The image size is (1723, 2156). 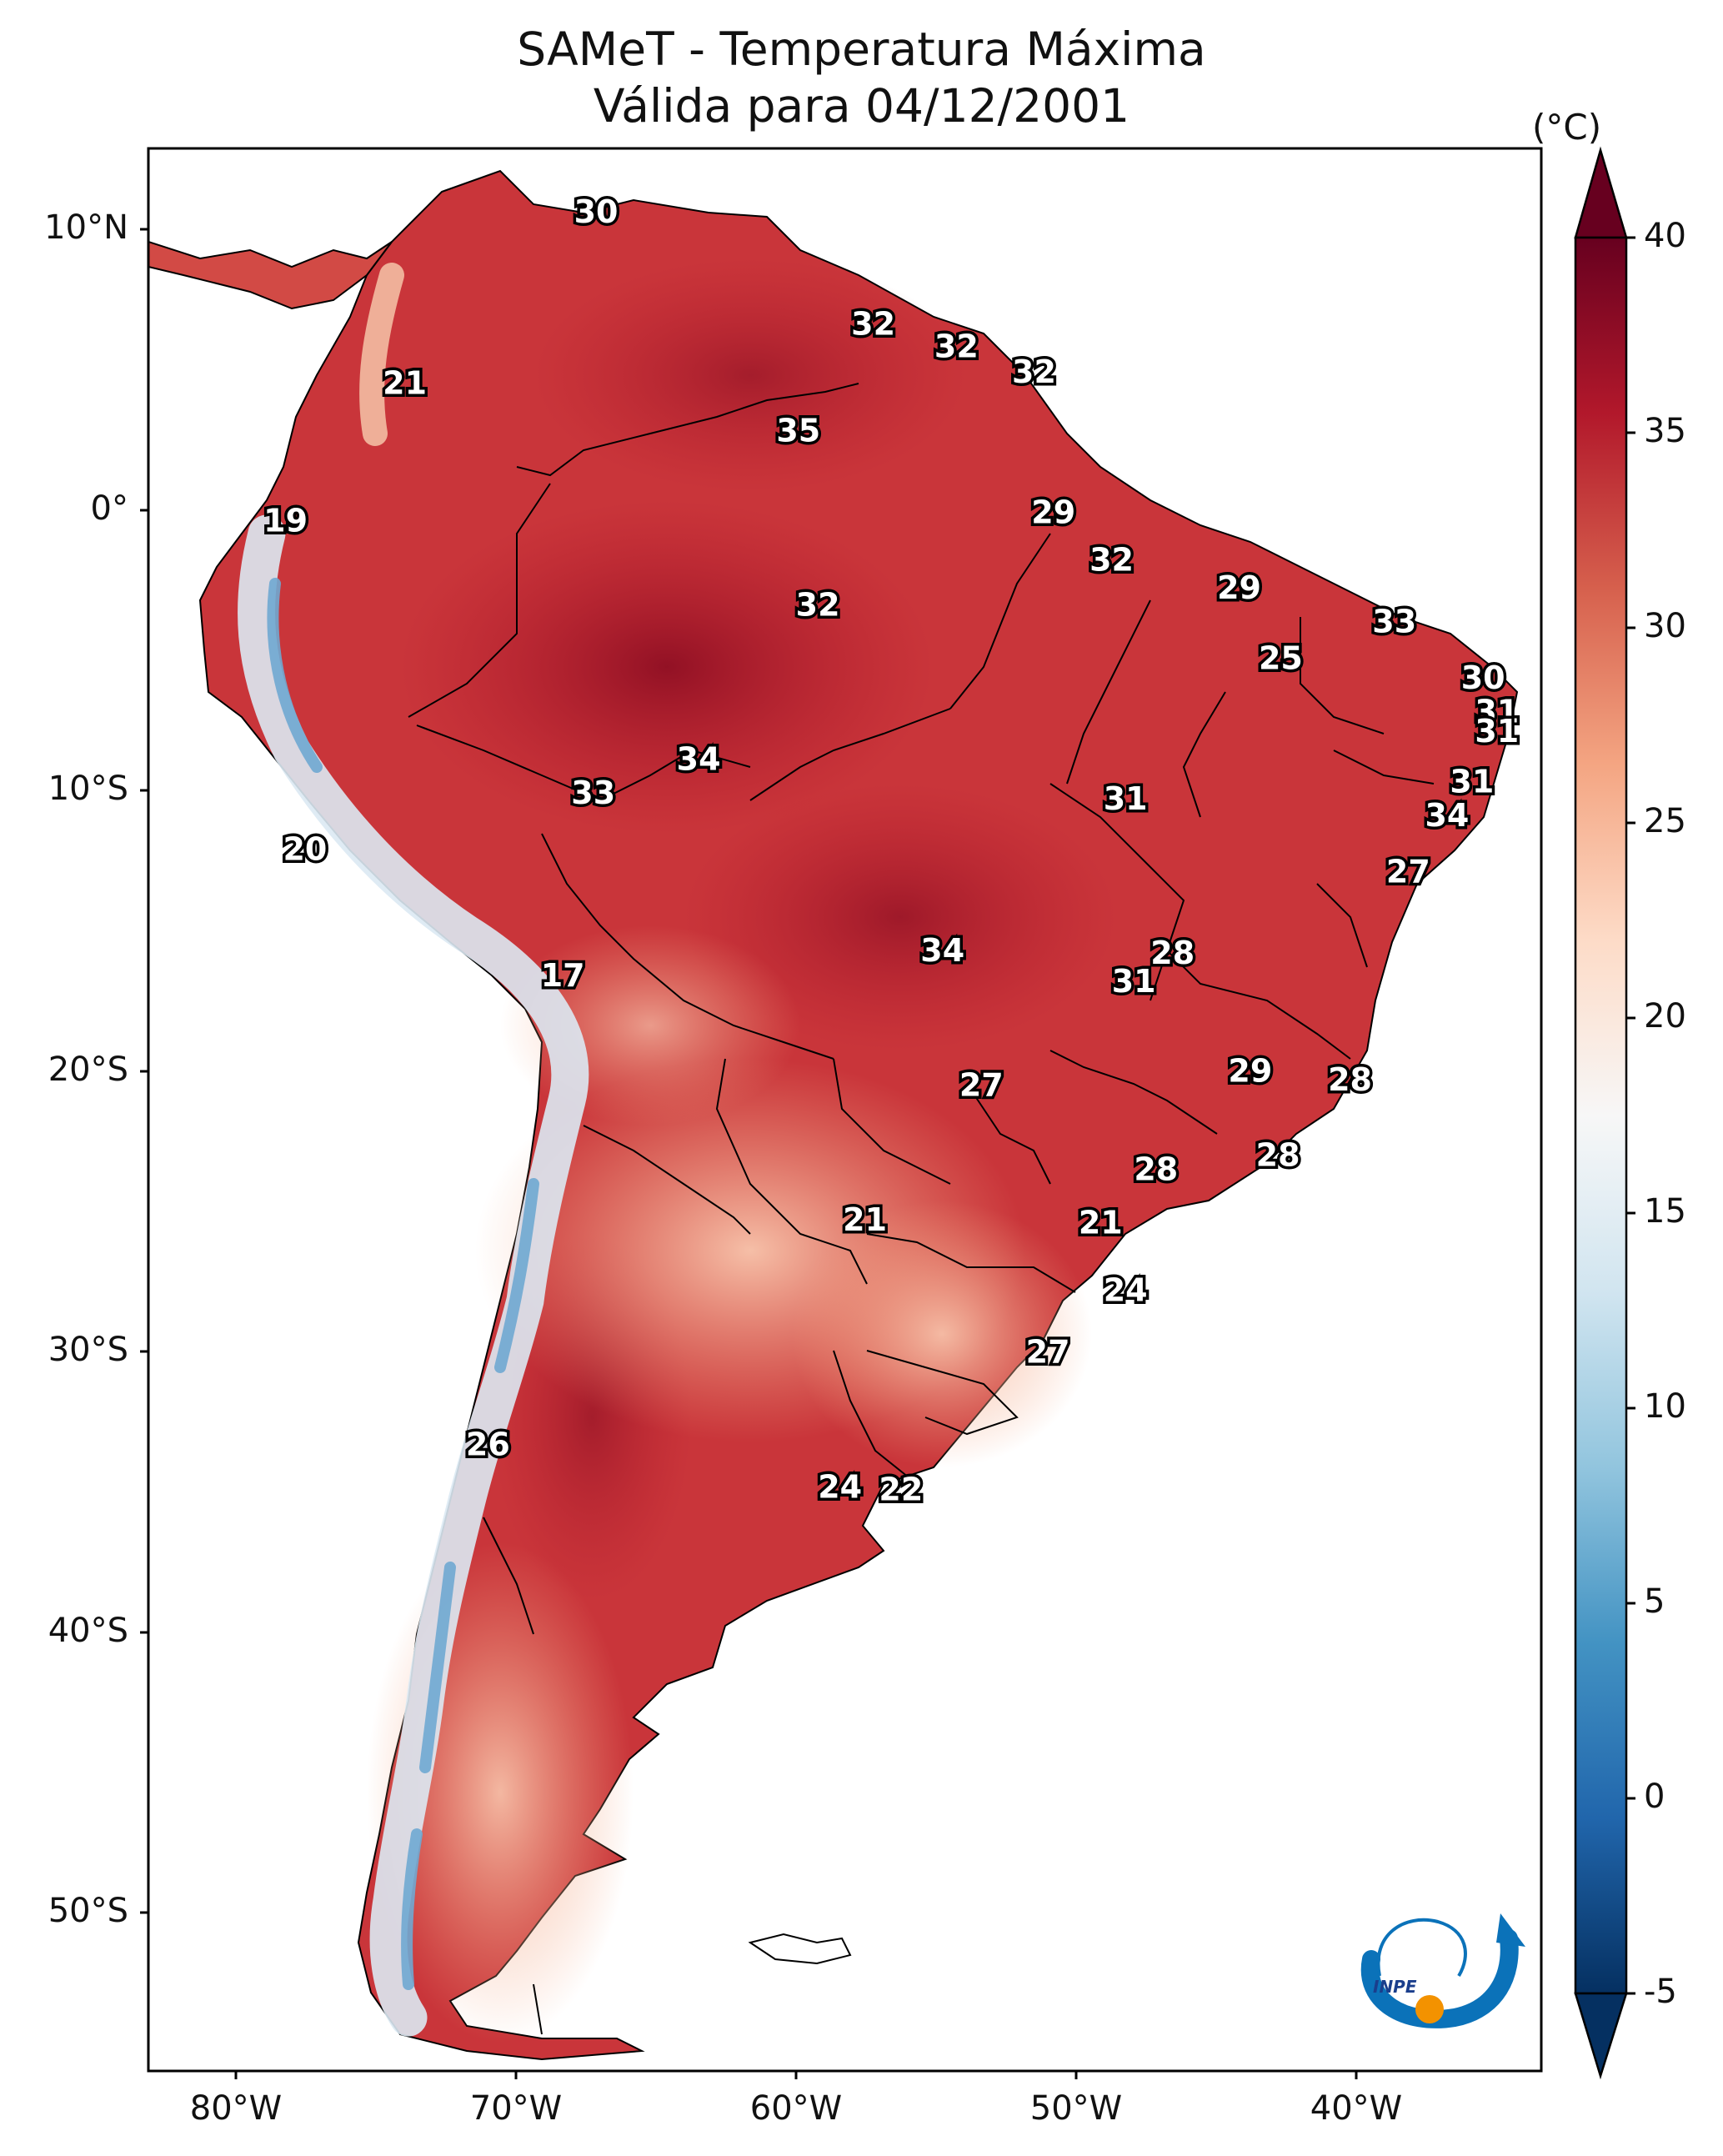 What do you see at coordinates (88, 1350) in the screenshot?
I see `lat-tick-label: 30°S` at bounding box center [88, 1350].